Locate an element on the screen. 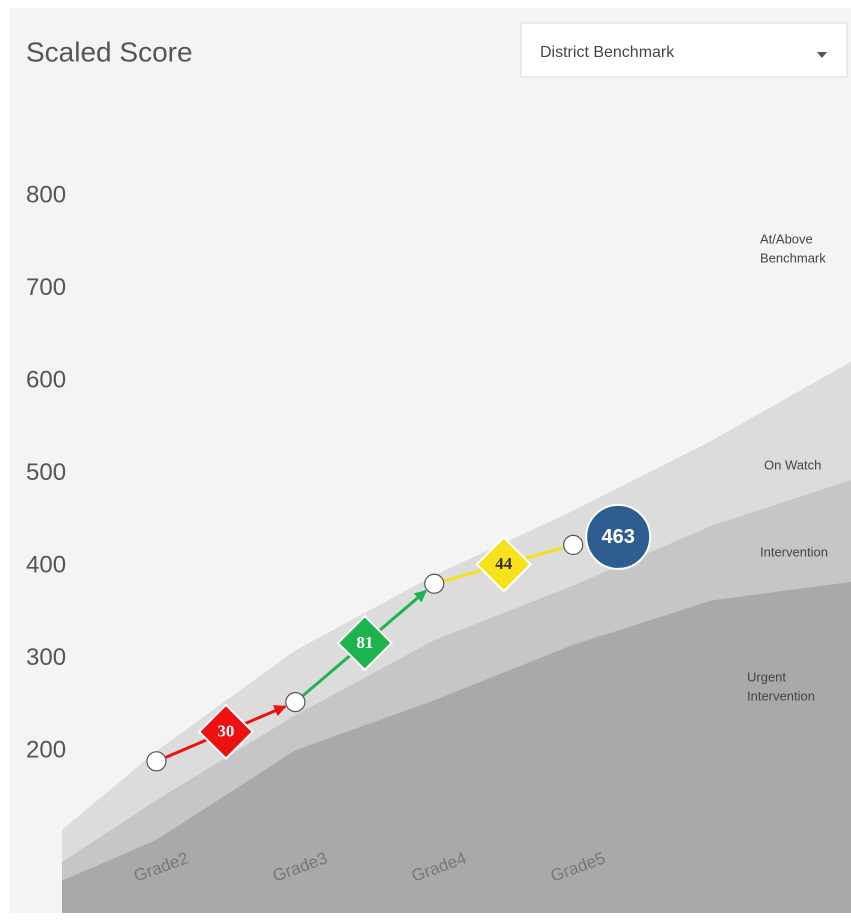  band-label: Urgent is located at coordinates (766, 676).